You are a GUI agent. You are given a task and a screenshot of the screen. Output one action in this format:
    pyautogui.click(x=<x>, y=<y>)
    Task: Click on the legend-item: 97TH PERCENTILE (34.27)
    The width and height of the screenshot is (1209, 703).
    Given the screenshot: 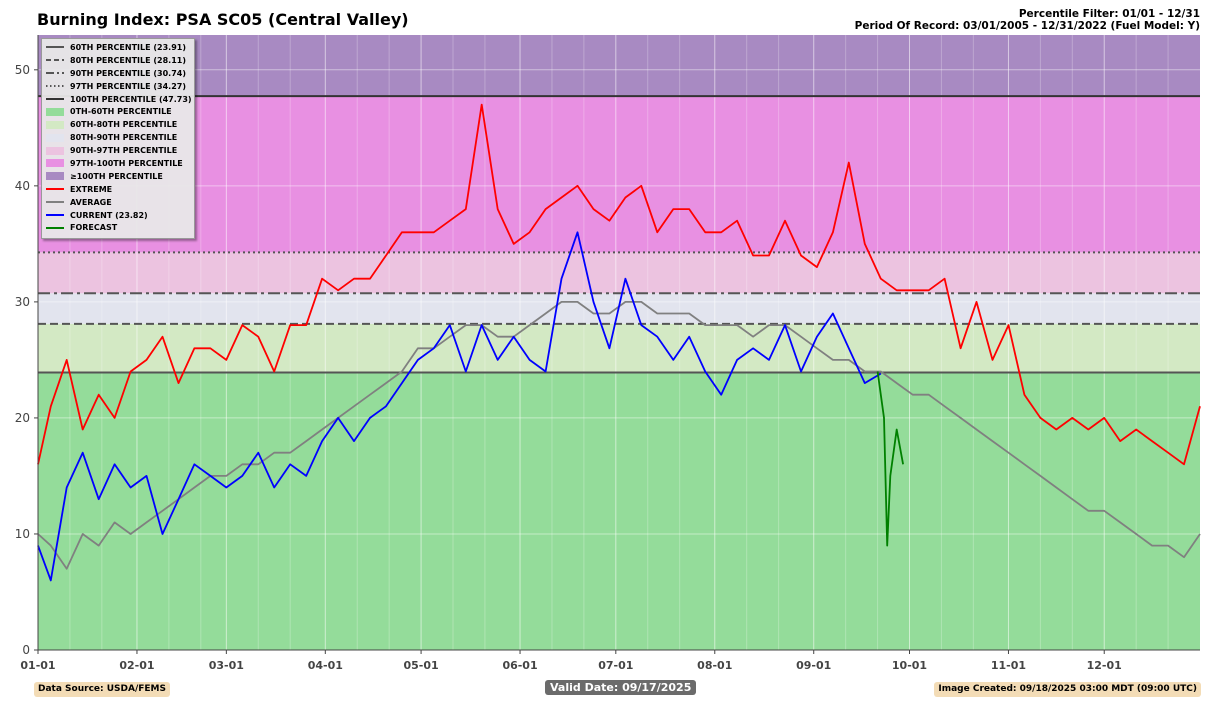 What is the action you would take?
    pyautogui.click(x=118, y=86)
    